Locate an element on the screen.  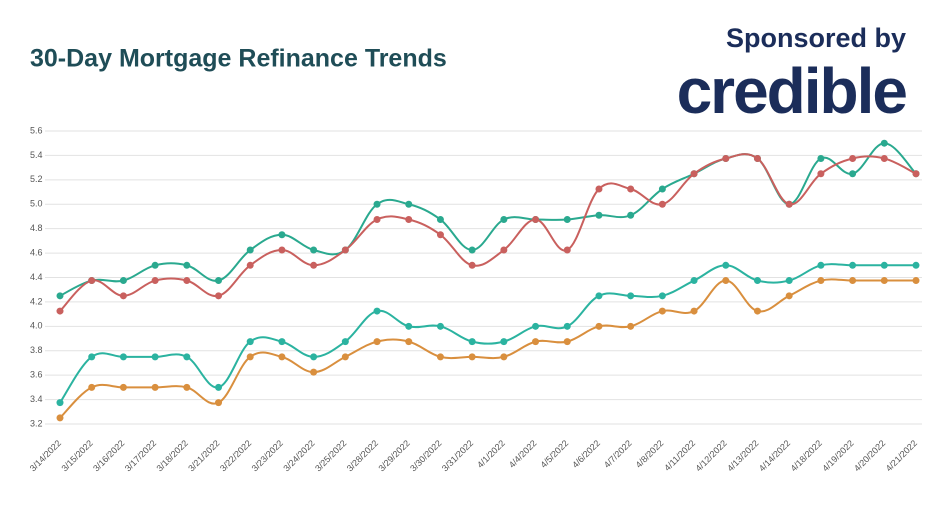
x-tick-label: 4/4/2022 is located at coordinates (523, 454).